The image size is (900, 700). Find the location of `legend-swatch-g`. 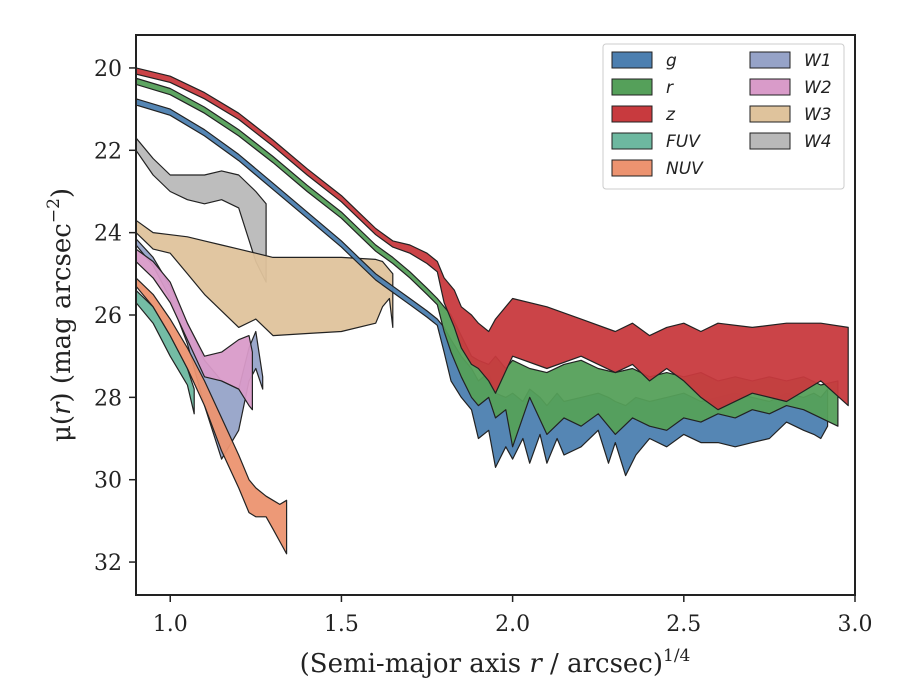

legend-swatch-g is located at coordinates (632, 60).